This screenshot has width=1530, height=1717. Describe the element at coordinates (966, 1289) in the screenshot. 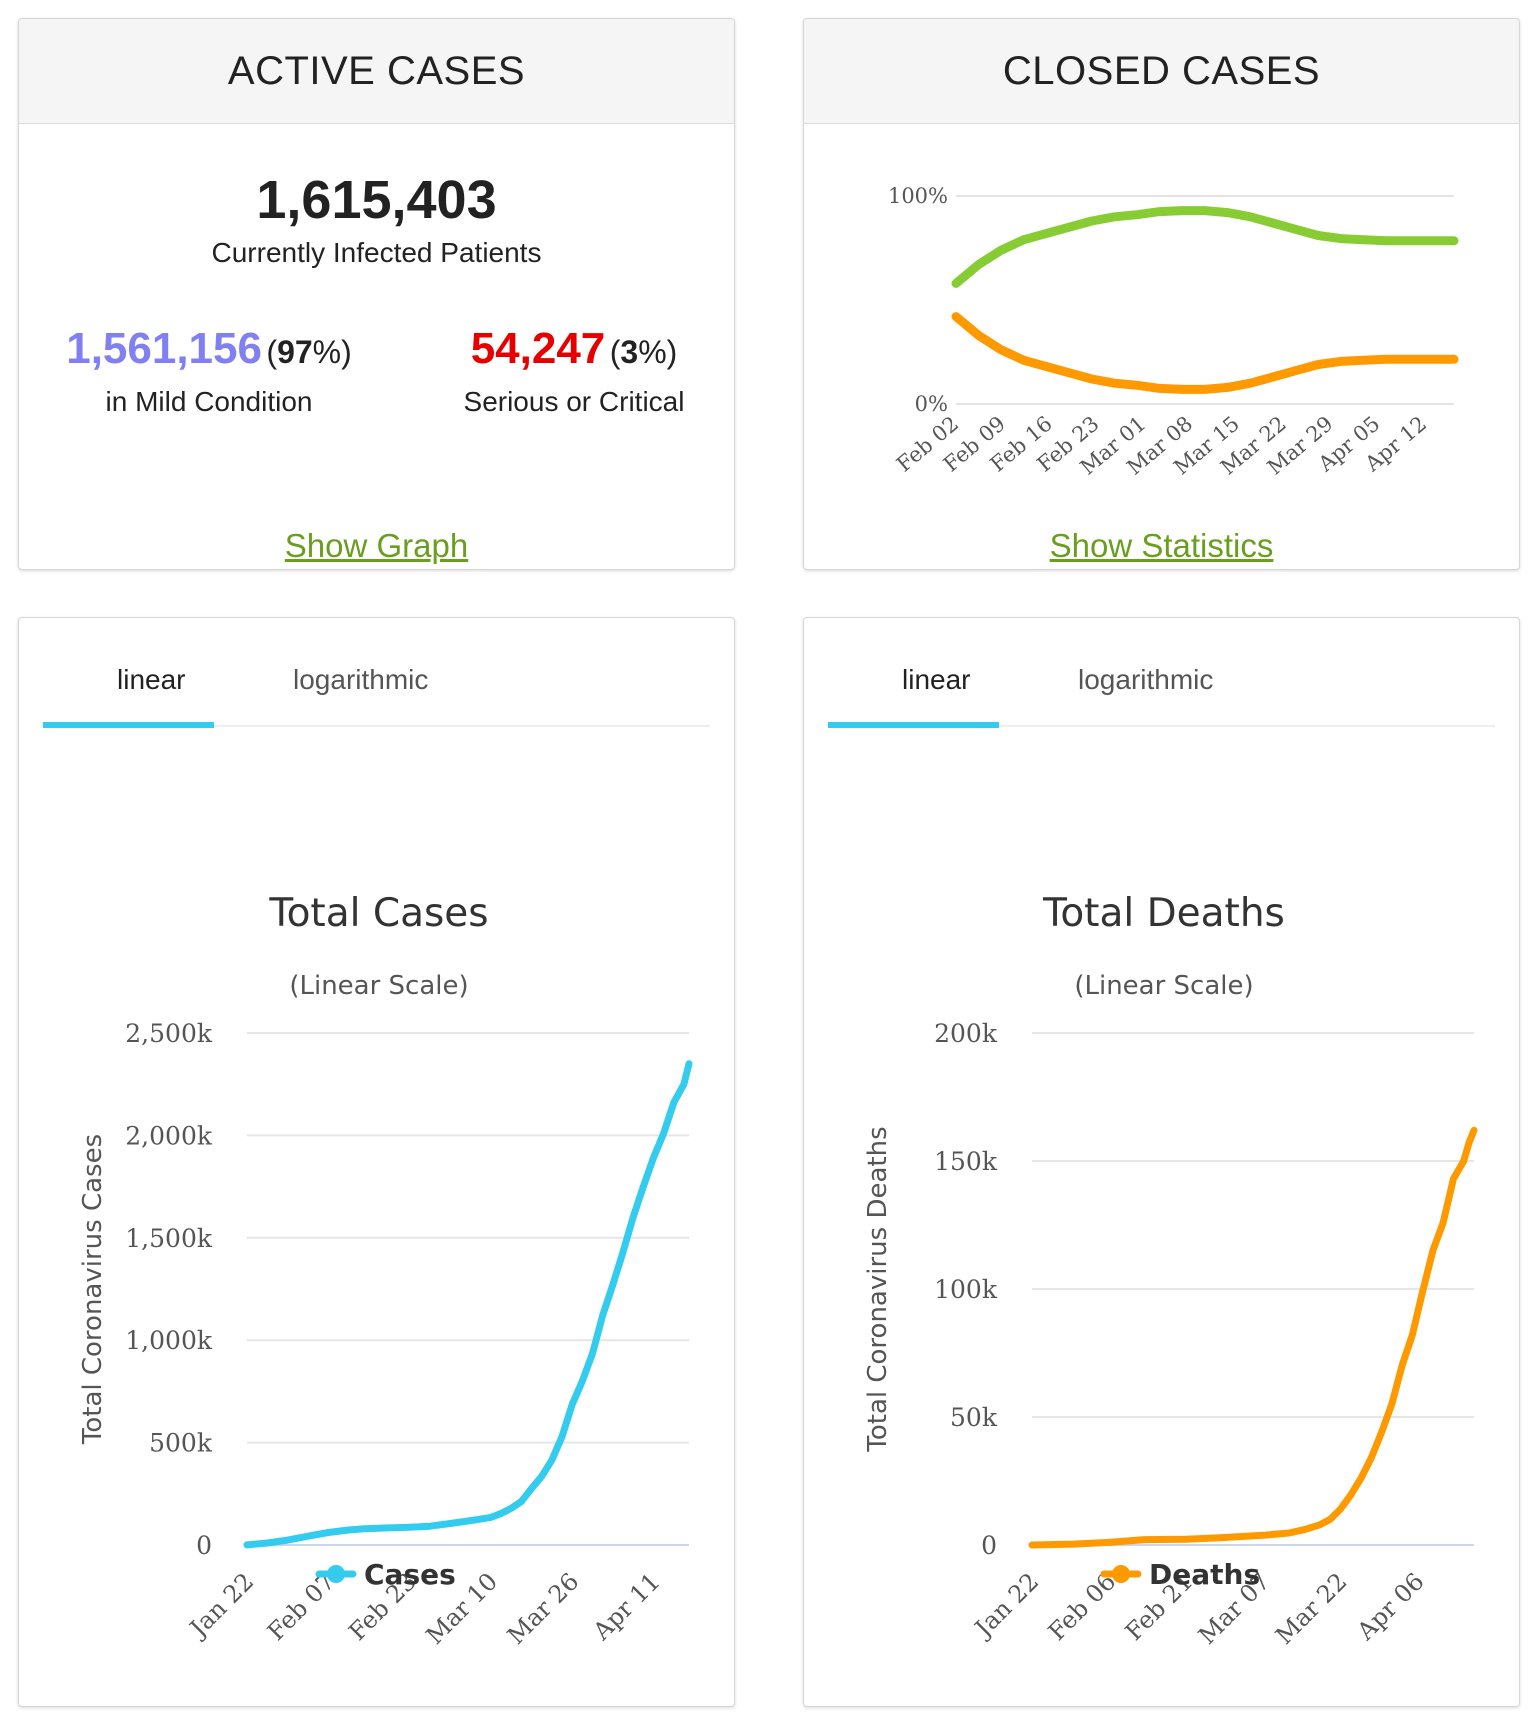

I see `y-tick-label: 100k` at that location.